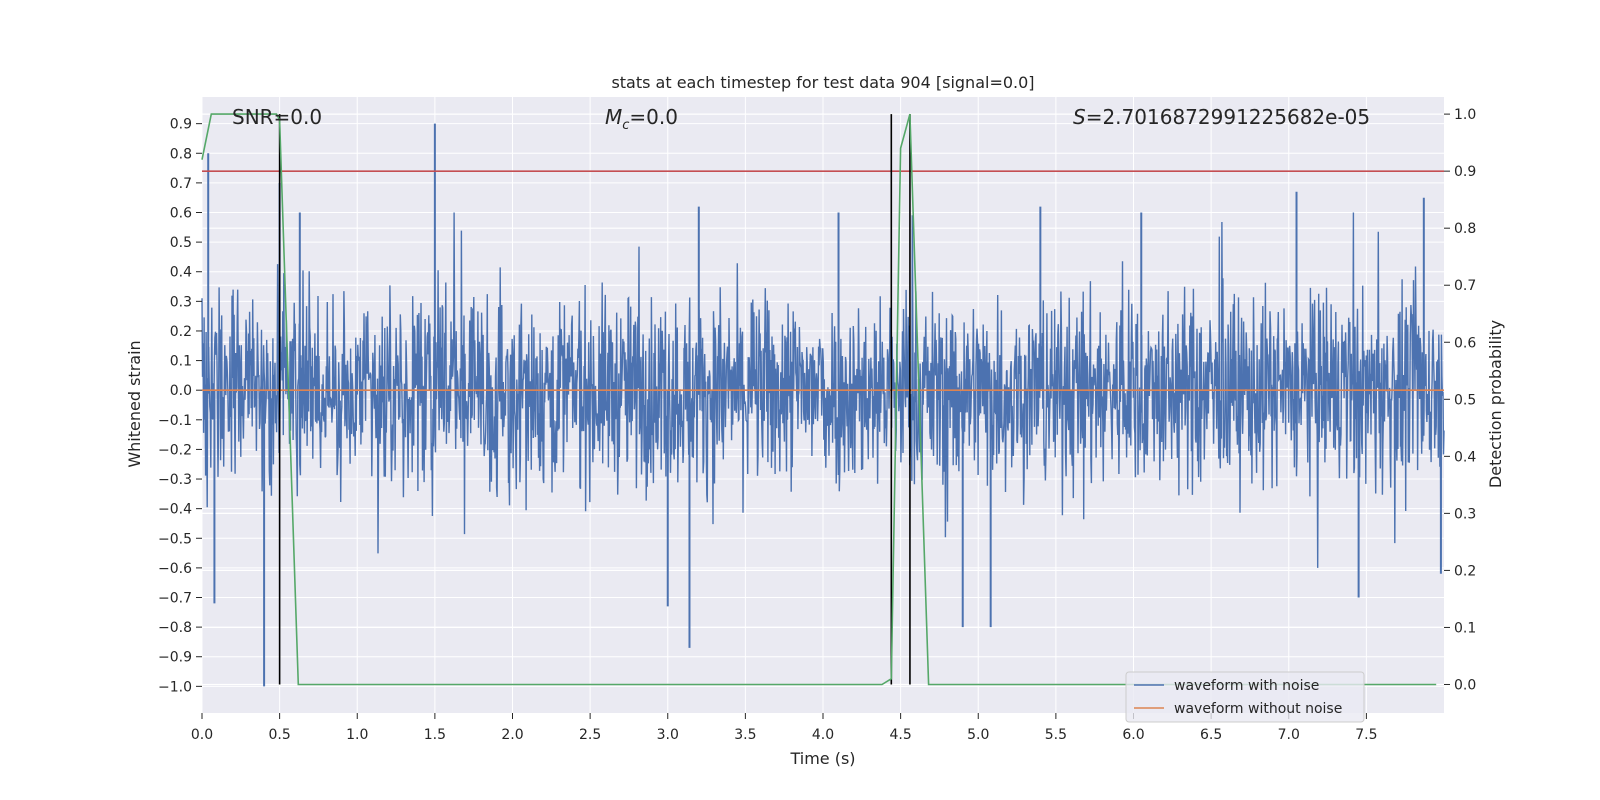 The image size is (1600, 800). What do you see at coordinates (625, 125) in the screenshot?
I see `chirp-mass-subscript: c` at bounding box center [625, 125].